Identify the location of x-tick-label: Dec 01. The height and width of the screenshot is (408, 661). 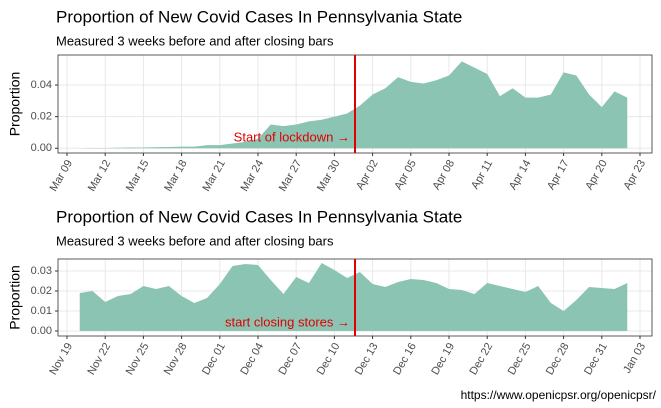
(214, 359).